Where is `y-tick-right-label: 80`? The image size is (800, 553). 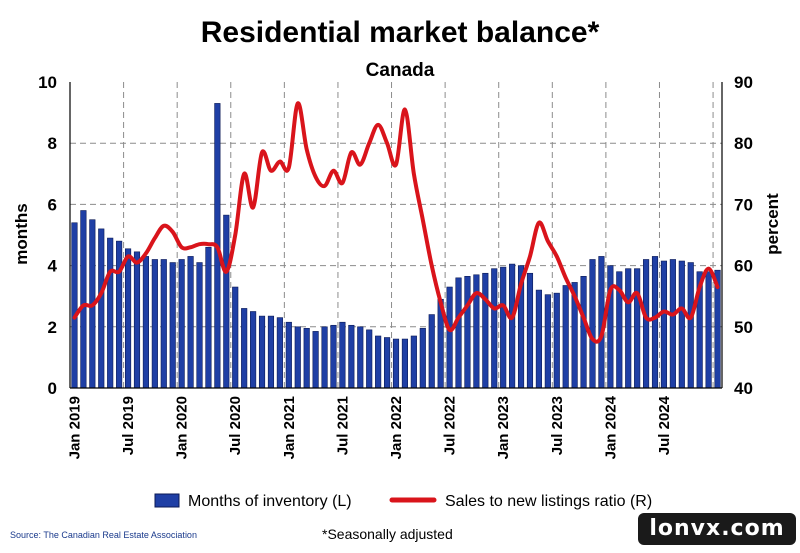 y-tick-right-label: 80 is located at coordinates (743, 143).